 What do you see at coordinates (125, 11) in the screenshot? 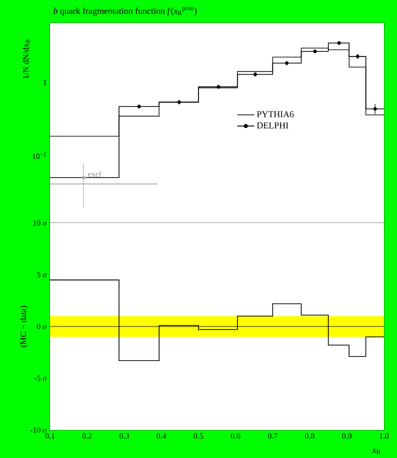
I see `chart-title: b quark fragmentation function f(x$_{B}$$^{prim}$)` at bounding box center [125, 11].